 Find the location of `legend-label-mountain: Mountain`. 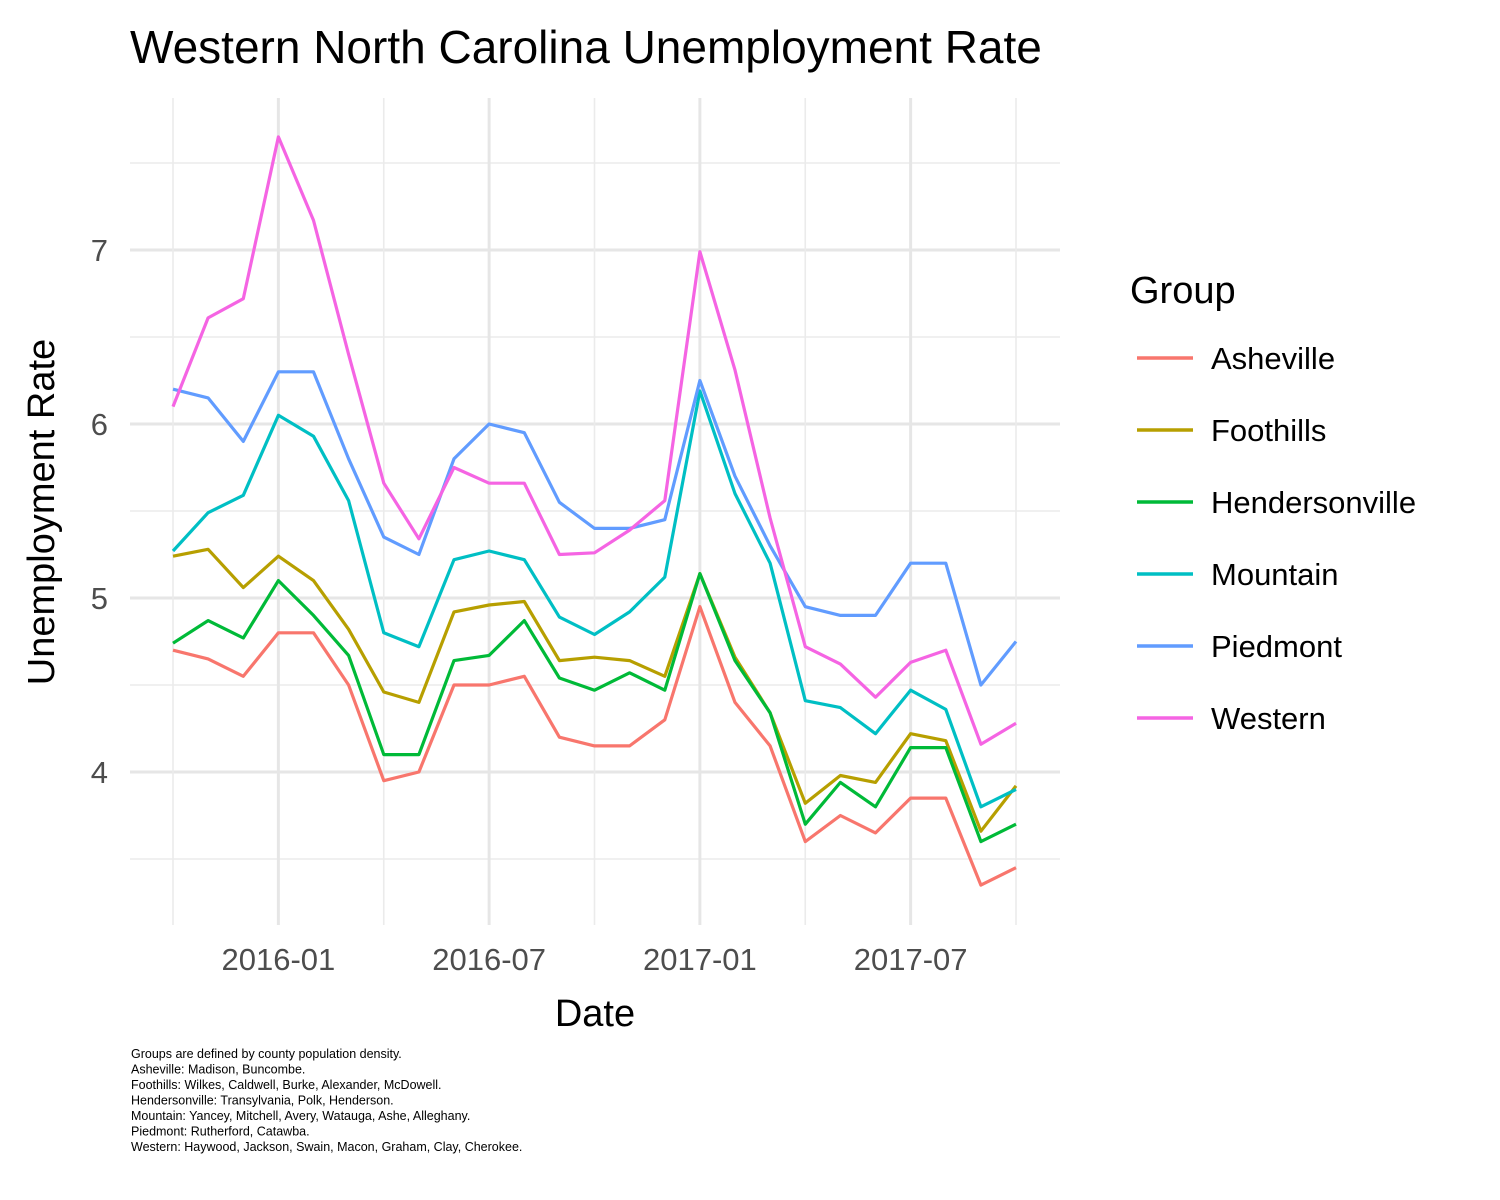

legend-label-mountain: Mountain is located at coordinates (1275, 574).